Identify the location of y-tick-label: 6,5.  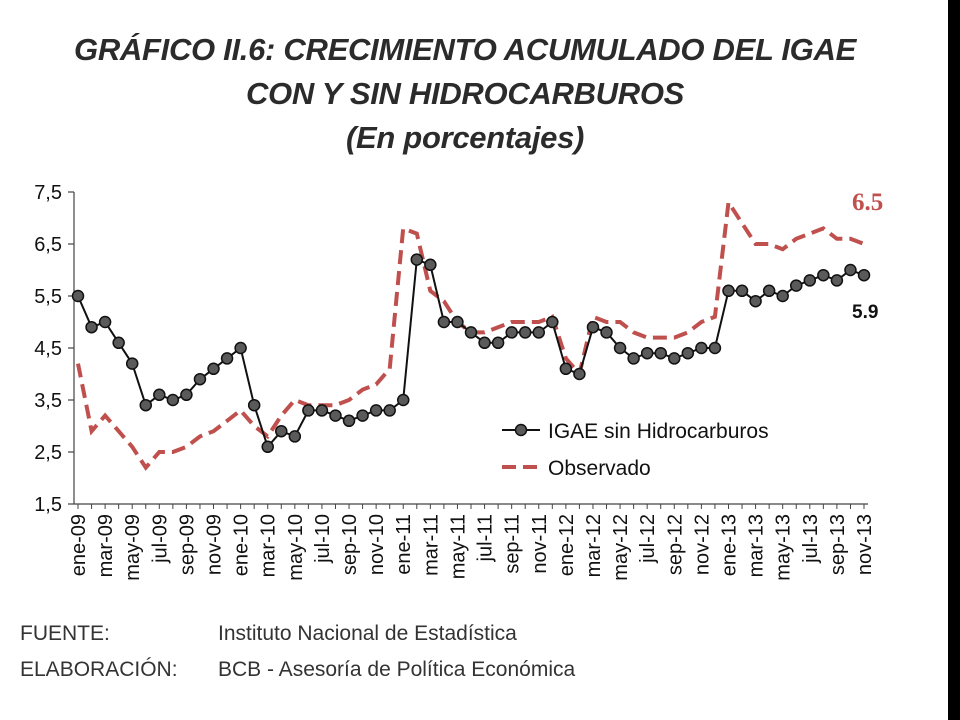
(48, 245).